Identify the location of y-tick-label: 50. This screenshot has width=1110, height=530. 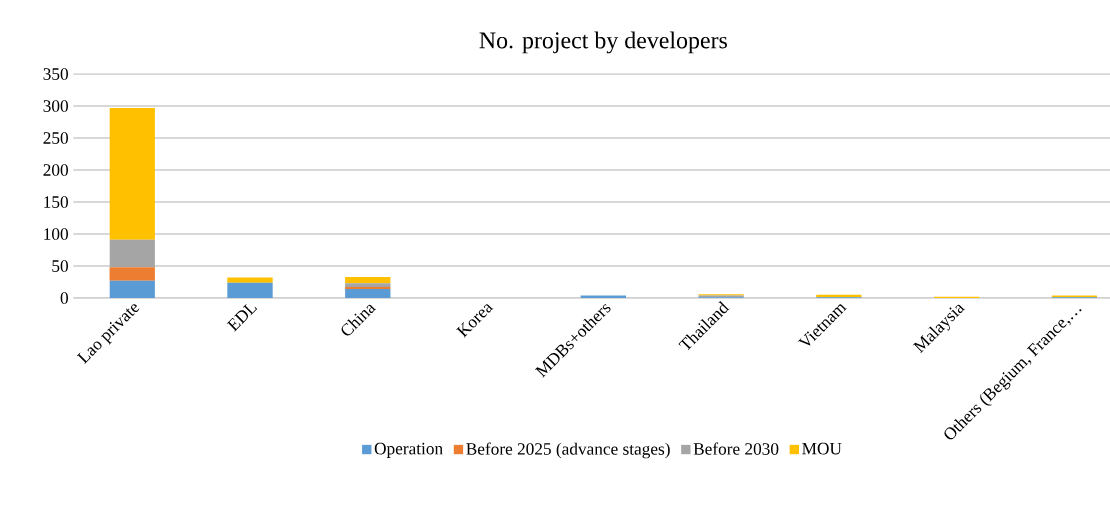
(60, 266).